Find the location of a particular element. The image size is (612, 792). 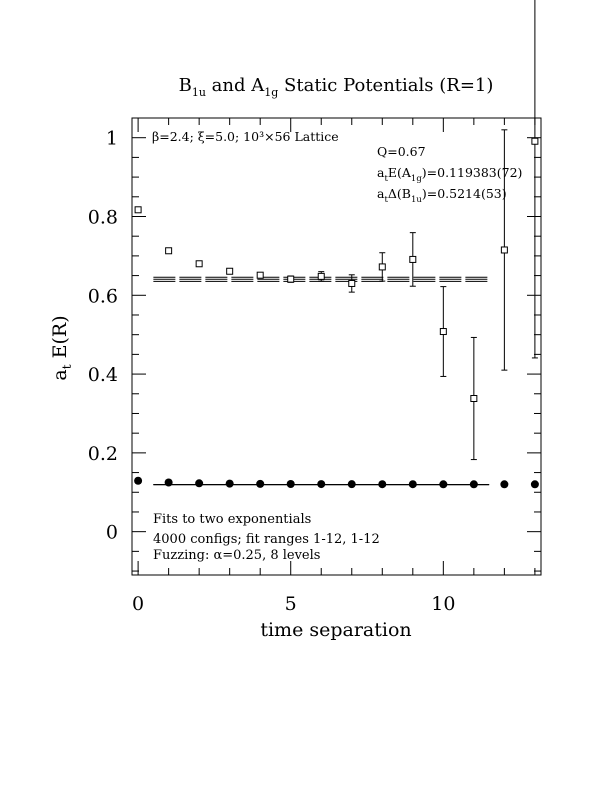

x-tick-labels: 0 5 10 is located at coordinates (293, 604).